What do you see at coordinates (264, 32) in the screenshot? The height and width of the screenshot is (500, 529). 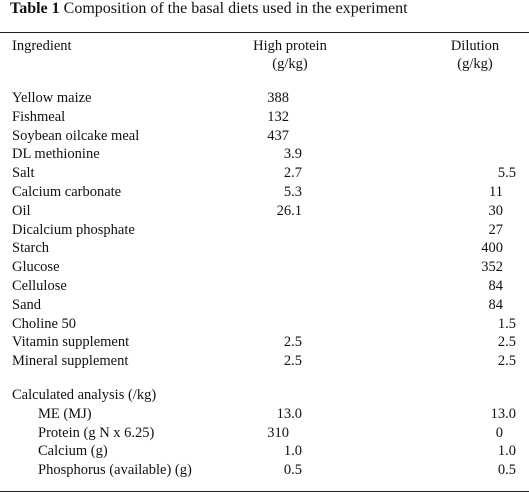 I see `top-rule` at bounding box center [264, 32].